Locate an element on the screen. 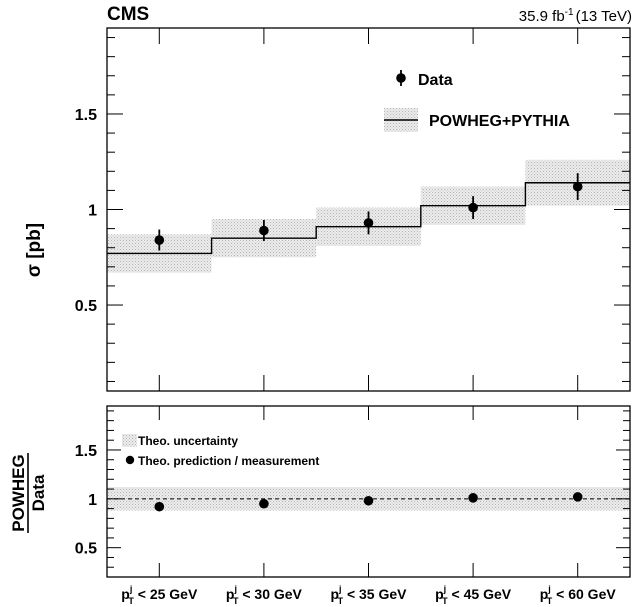  x-tick-label: pj T < 45 GeV is located at coordinates (473, 595).